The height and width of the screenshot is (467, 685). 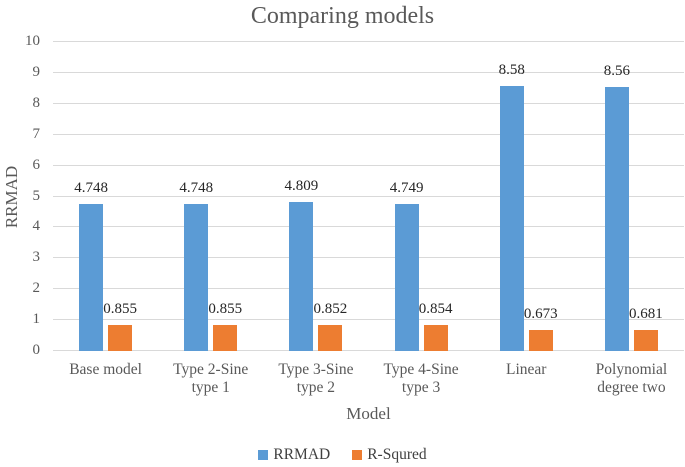 I want to click on y-tick-label: 2, so click(x=36, y=288).